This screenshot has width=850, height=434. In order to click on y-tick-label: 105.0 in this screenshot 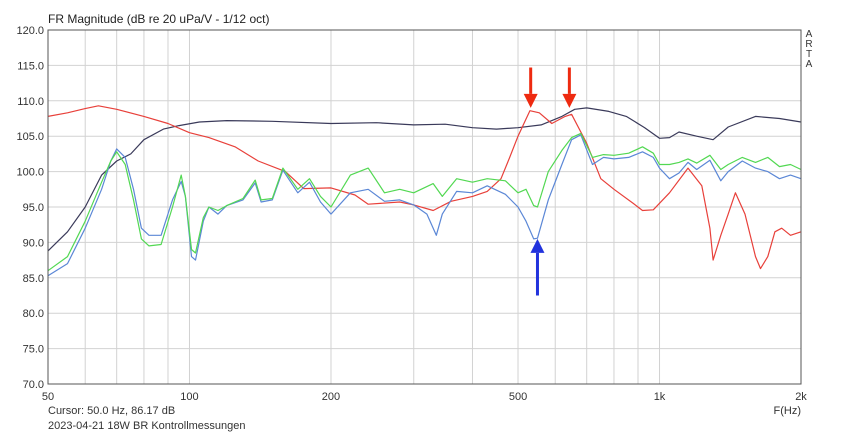, I will do `click(30, 137)`.